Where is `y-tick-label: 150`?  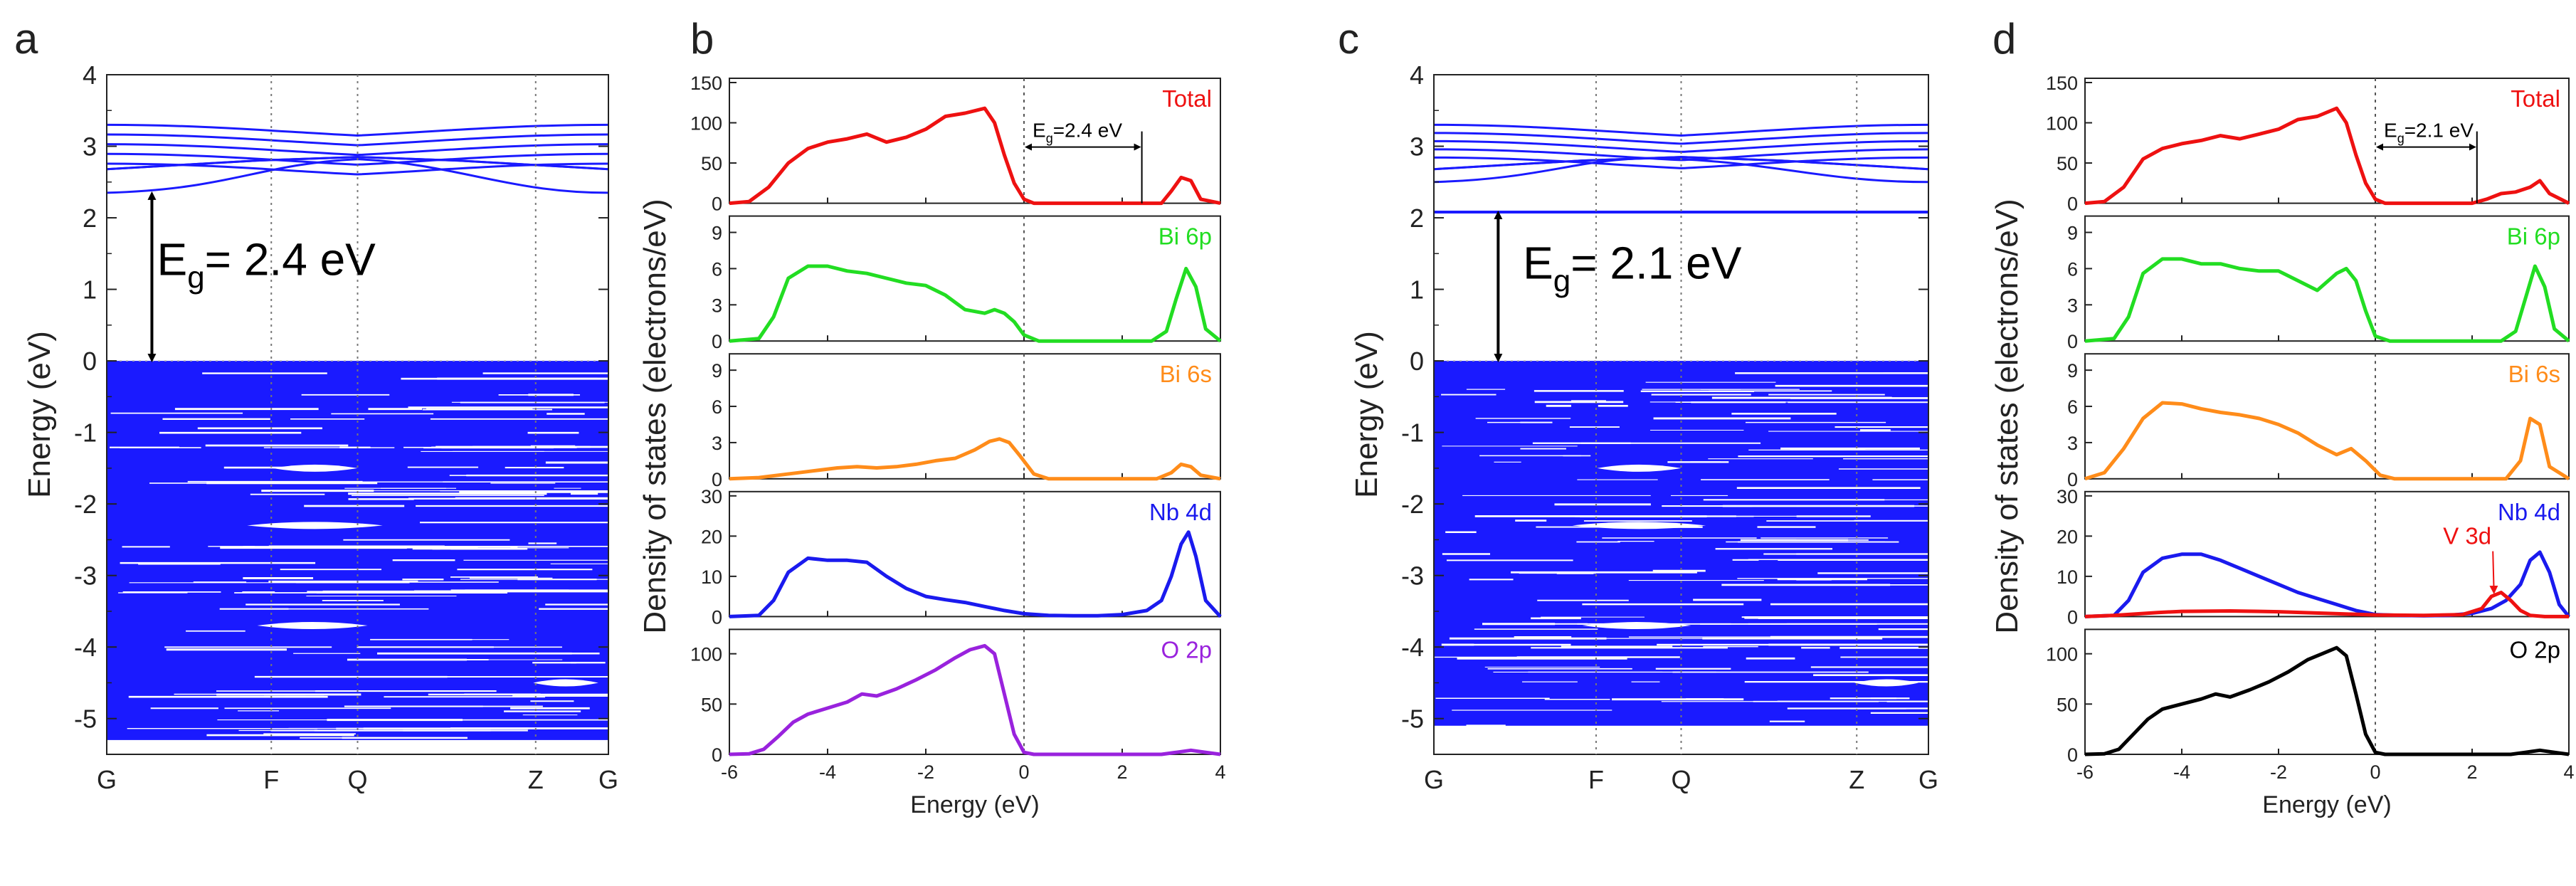
y-tick-label: 150 is located at coordinates (2062, 83).